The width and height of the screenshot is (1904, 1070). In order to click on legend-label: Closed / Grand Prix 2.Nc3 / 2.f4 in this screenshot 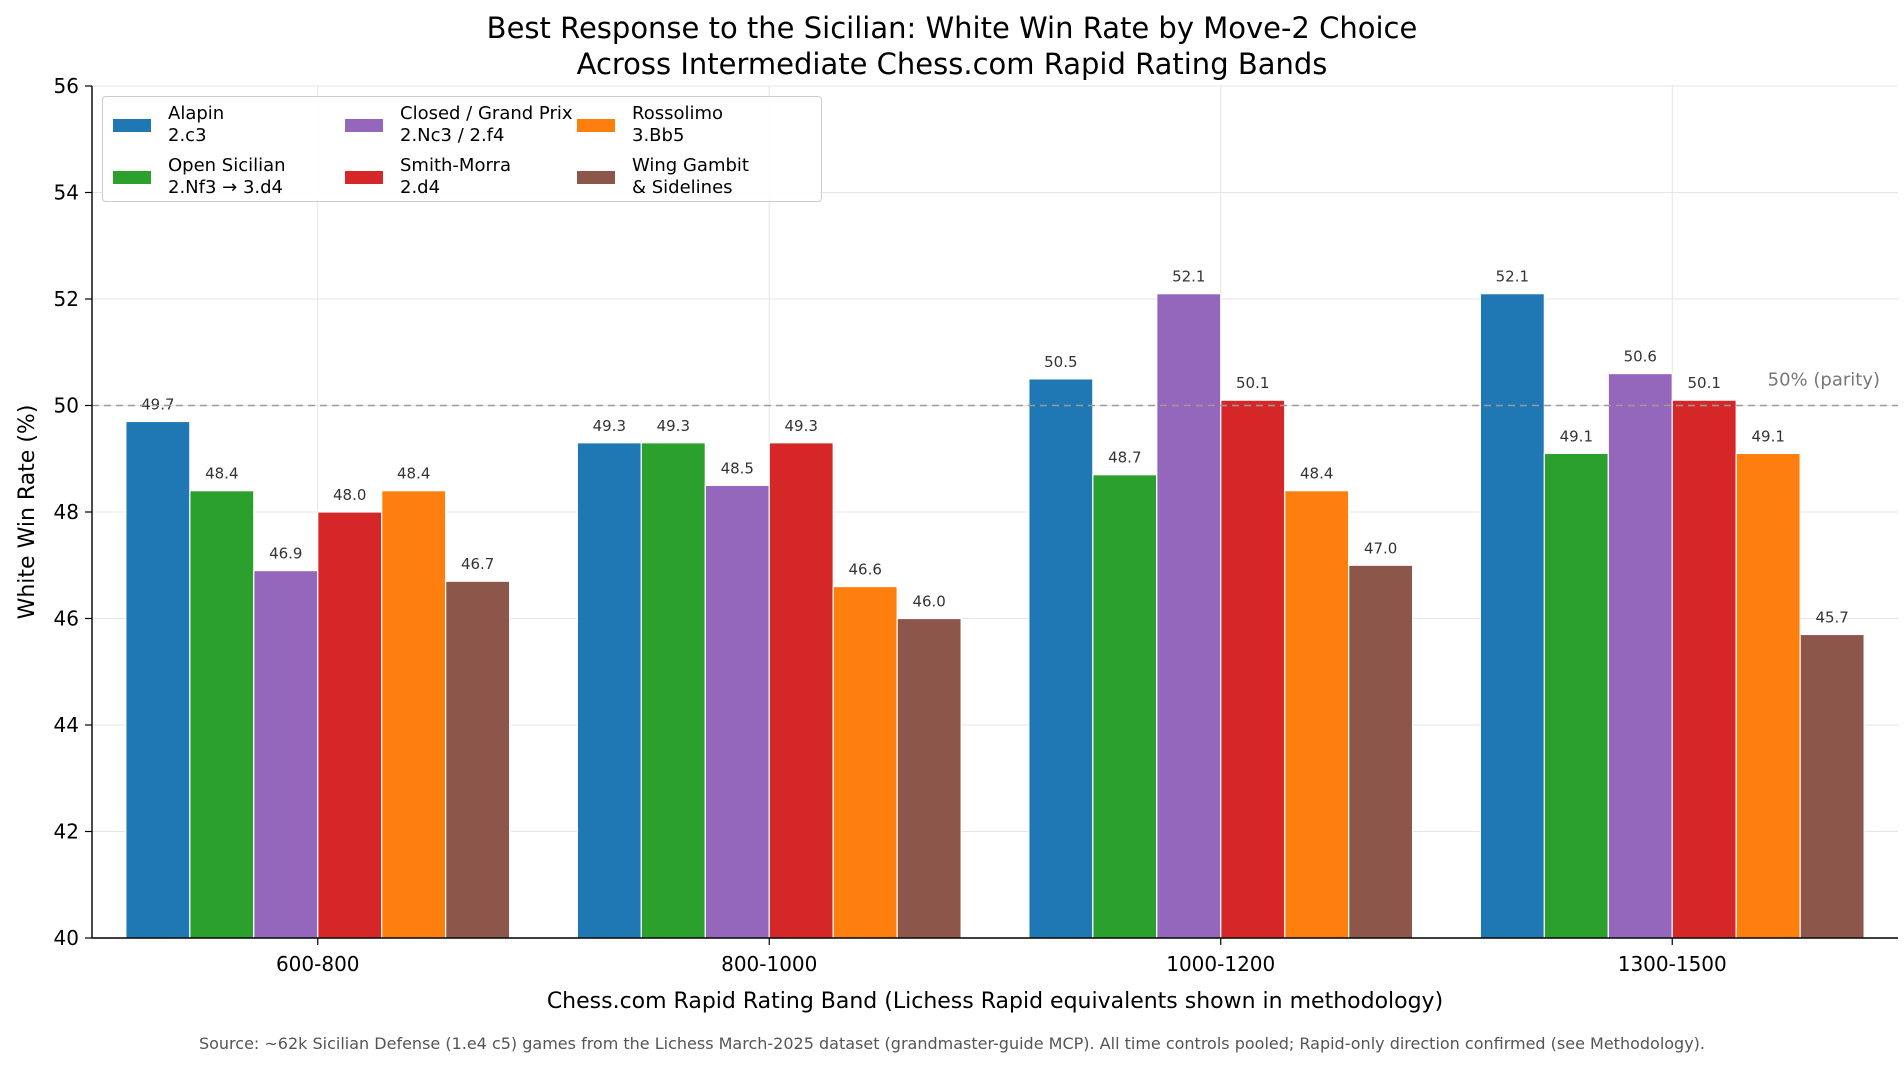, I will do `click(486, 125)`.